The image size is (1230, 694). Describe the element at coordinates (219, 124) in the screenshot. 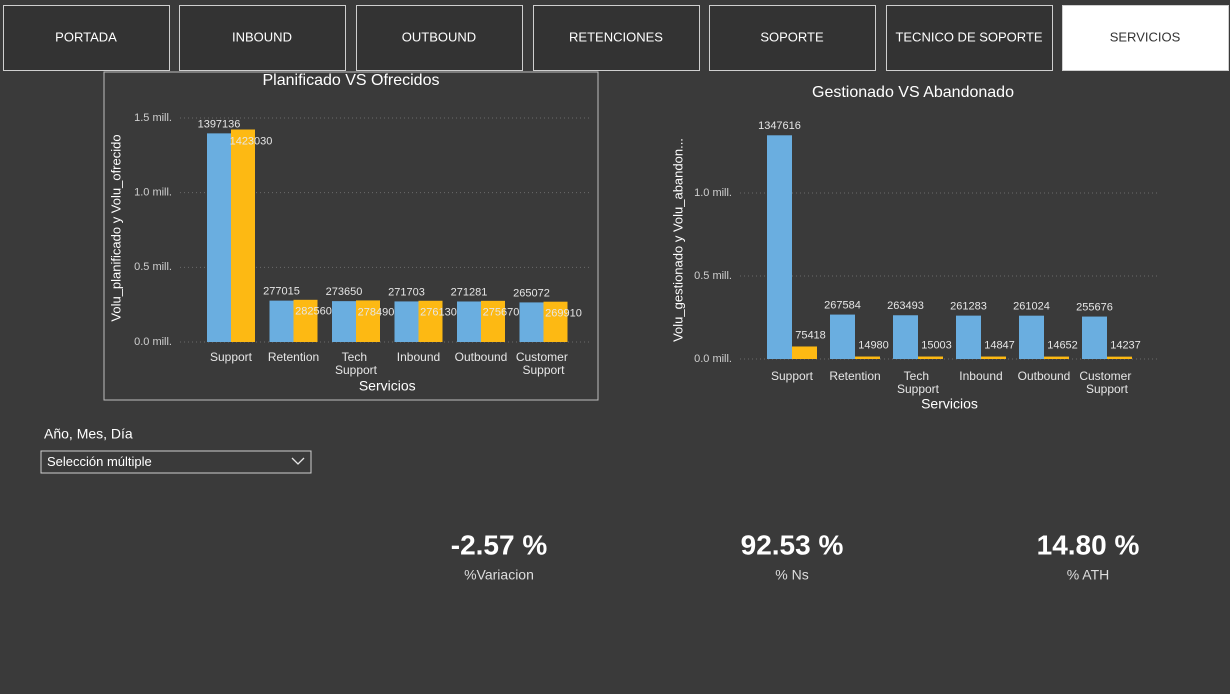

I see `data-label: 1397136` at that location.